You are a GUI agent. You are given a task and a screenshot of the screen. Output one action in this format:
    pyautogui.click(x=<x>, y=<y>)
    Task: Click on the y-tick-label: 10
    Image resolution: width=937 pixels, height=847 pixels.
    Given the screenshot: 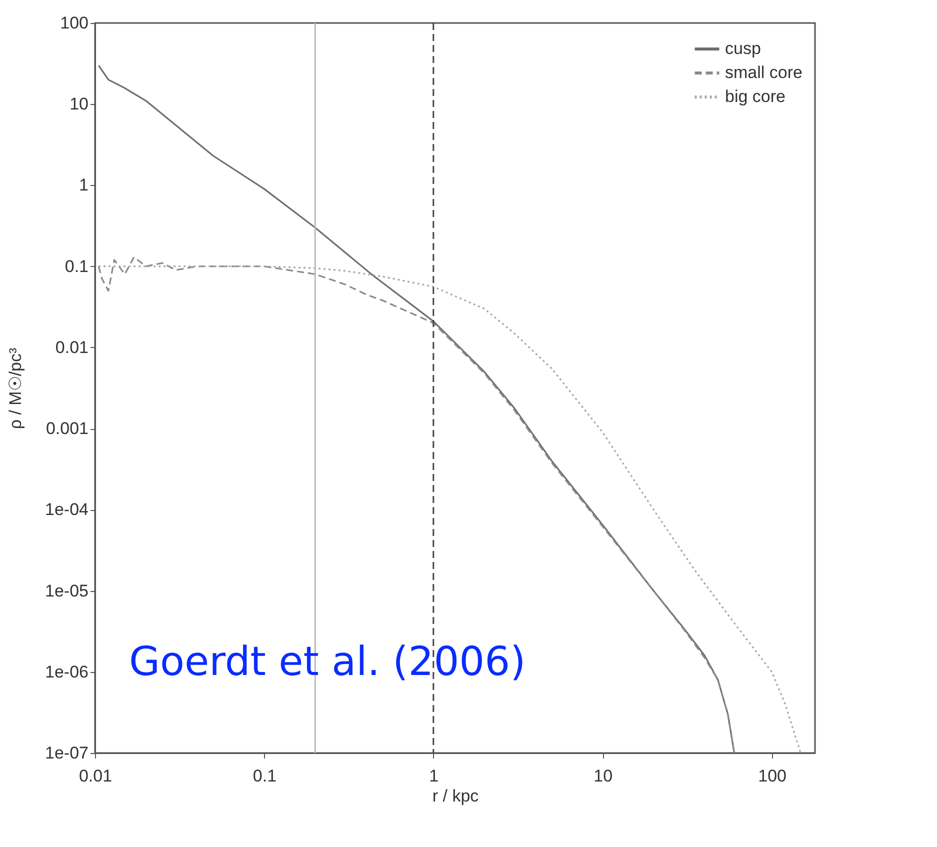 What is the action you would take?
    pyautogui.click(x=79, y=104)
    